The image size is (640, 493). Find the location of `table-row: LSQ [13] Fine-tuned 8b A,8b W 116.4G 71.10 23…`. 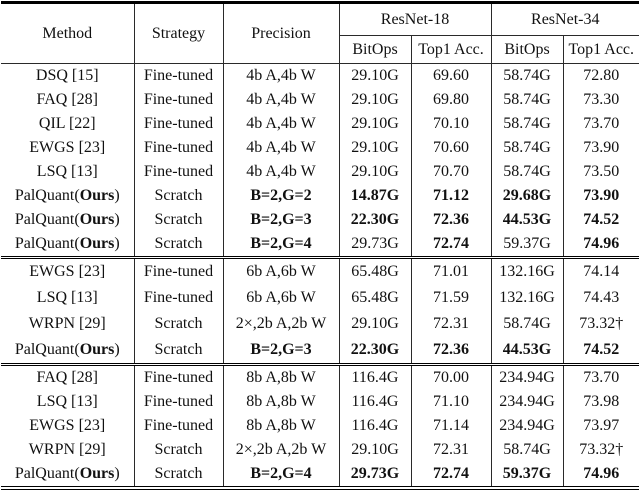

table-row: LSQ [13] Fine-tuned 8b A,8b W 116.4G 71.10 23… is located at coordinates (320, 402).